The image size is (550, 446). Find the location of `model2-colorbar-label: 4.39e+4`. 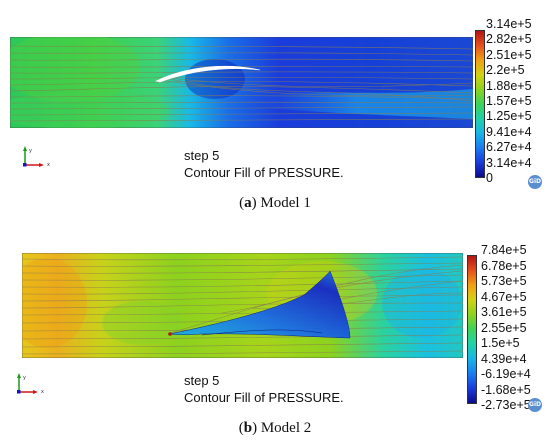

model2-colorbar-label: 4.39e+4 is located at coordinates (504, 358).